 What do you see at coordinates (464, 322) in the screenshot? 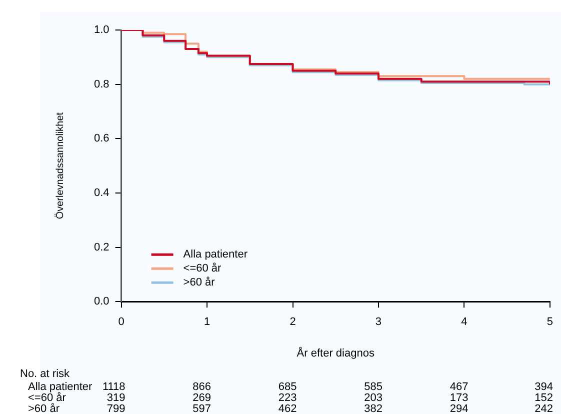
I see `x-tick-label: 4` at bounding box center [464, 322].